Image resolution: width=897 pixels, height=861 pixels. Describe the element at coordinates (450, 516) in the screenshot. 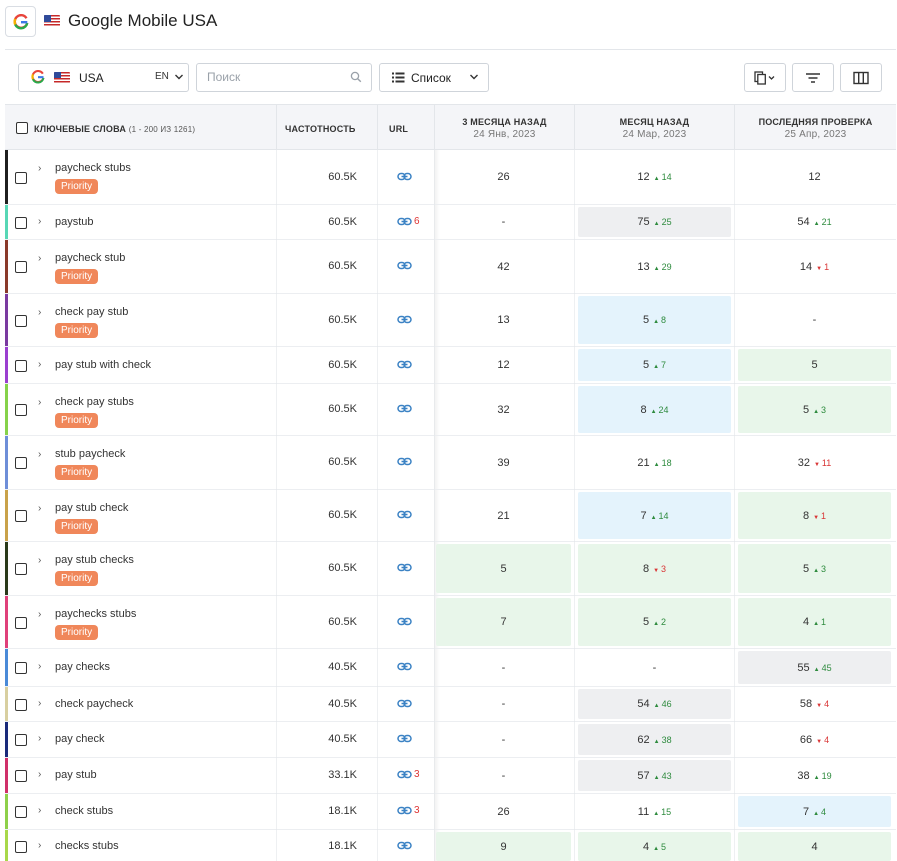

I see `table-row: › pay stub check Priority 60.5K 21 7 ▲ 14 8 ▼ 1` at that location.